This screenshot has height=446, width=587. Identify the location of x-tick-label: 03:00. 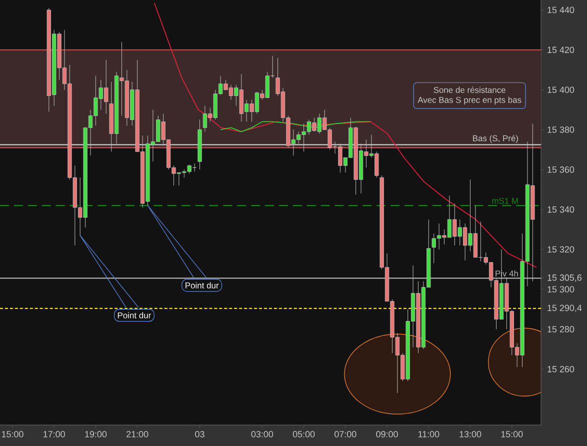
(262, 434).